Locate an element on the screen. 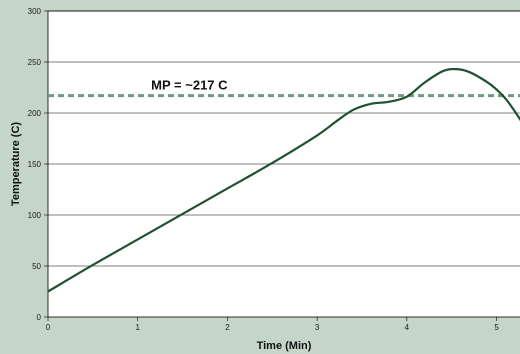  y-tick-label-100: 100 is located at coordinates (35, 215).